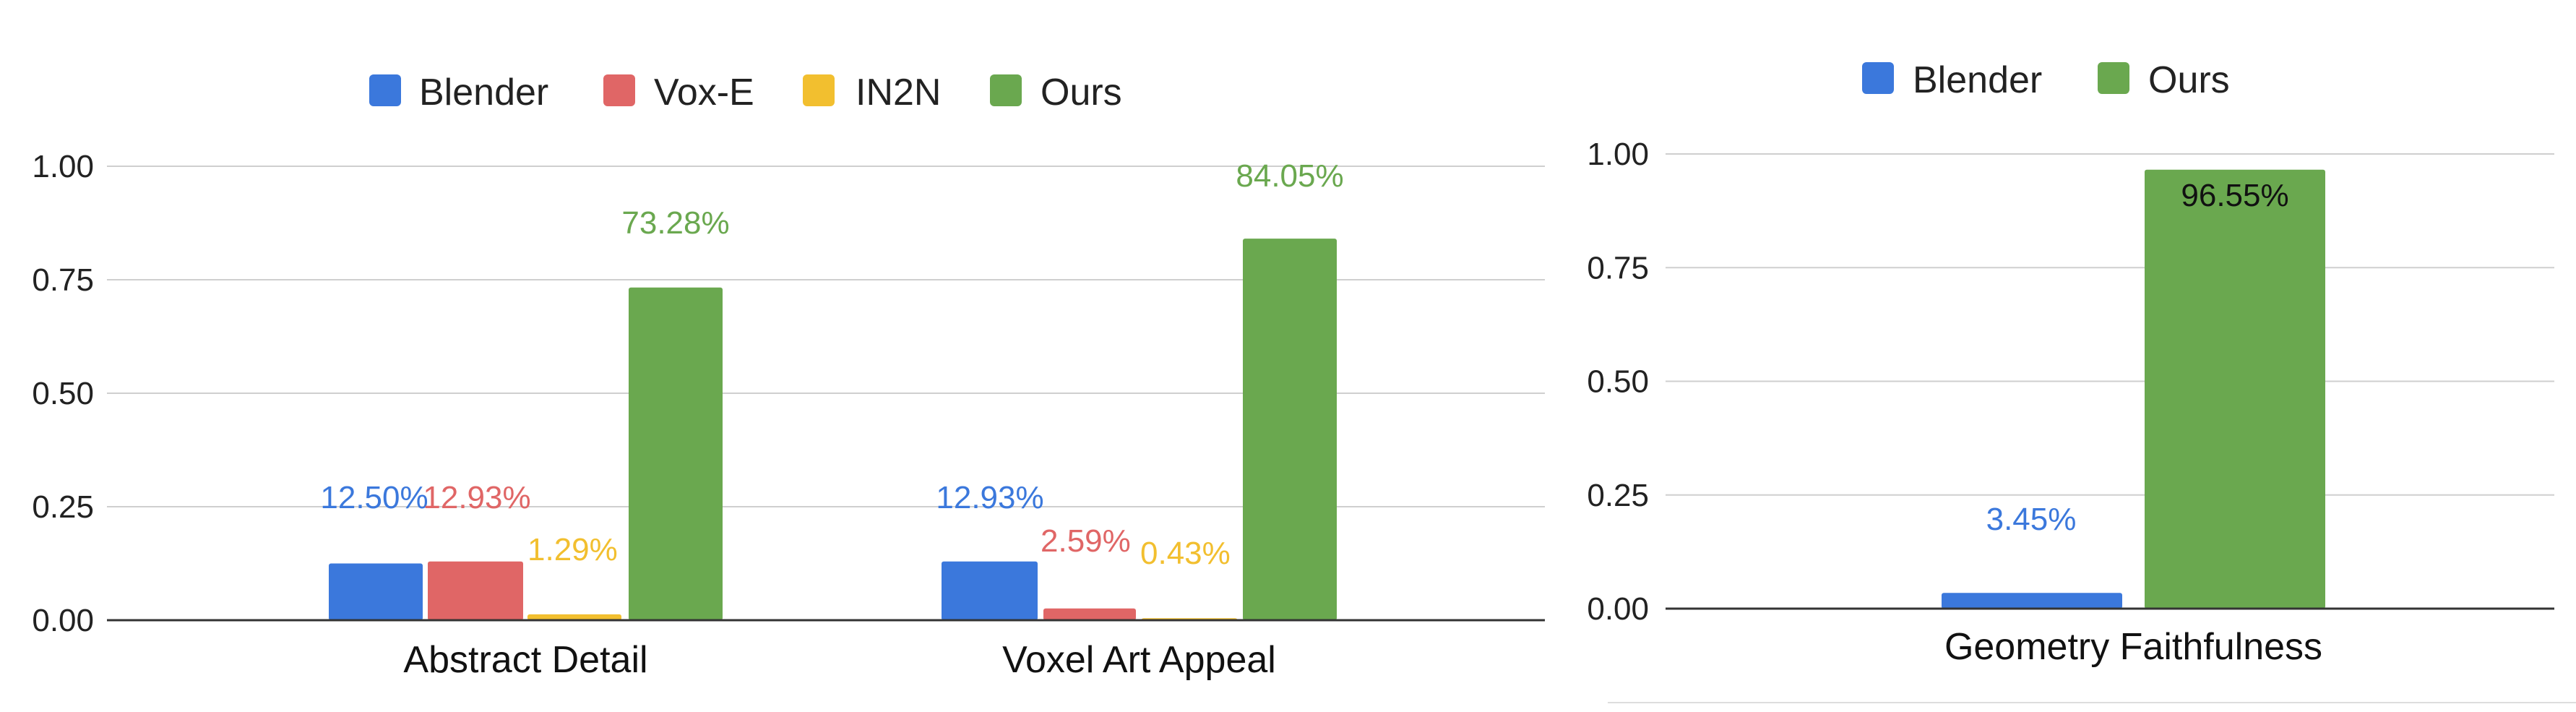 This screenshot has height=712, width=2576. Describe the element at coordinates (2234, 195) in the screenshot. I see `data-label: 96.55%` at that location.